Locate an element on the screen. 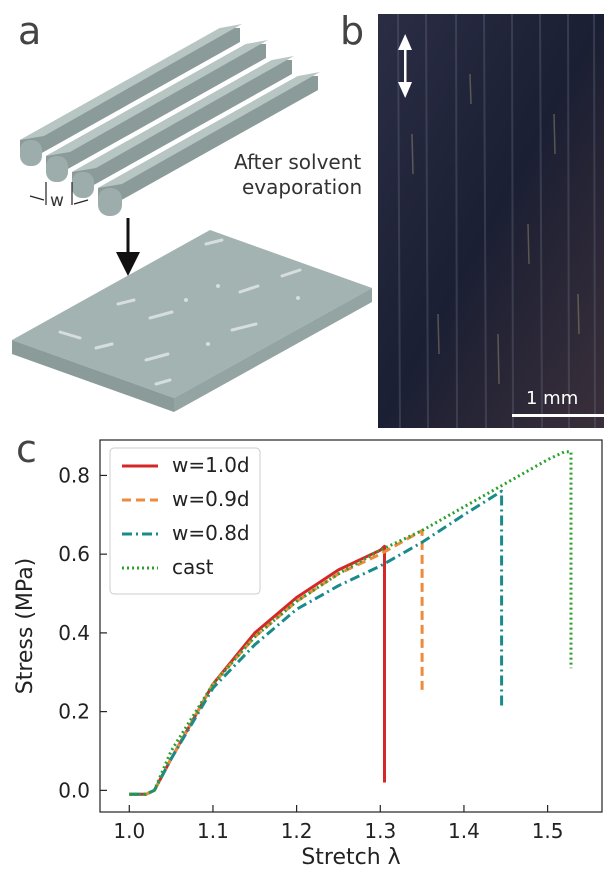 This screenshot has height=870, width=604. x-axis-label: Stretch λ is located at coordinates (350, 857).